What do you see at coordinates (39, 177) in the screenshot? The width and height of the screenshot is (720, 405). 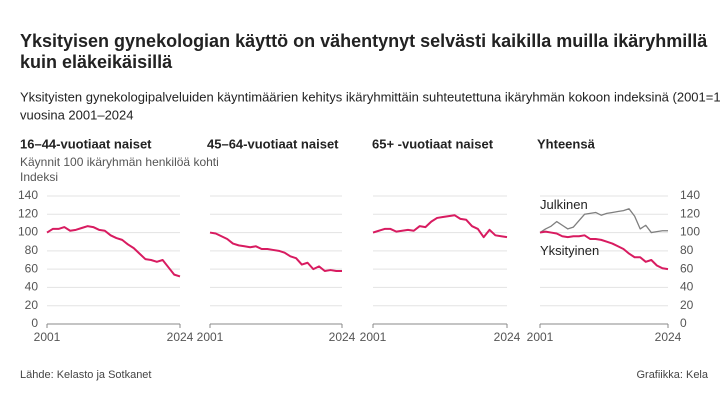 I see `y-axis-unit: Indeksi` at bounding box center [39, 177].